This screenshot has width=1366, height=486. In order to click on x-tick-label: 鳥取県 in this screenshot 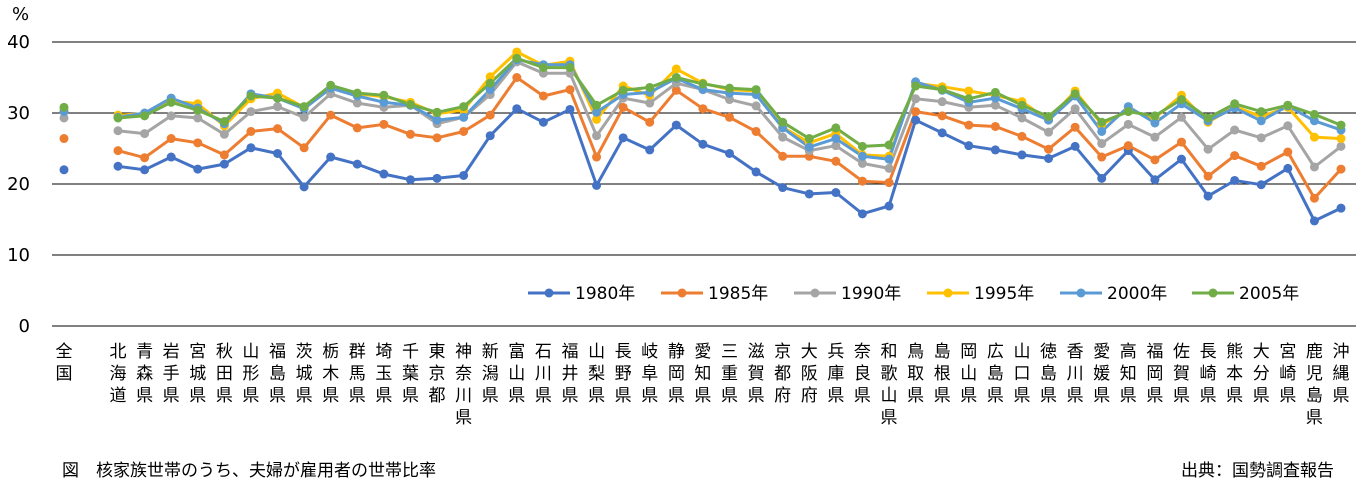, I will do `click(915, 374)`.